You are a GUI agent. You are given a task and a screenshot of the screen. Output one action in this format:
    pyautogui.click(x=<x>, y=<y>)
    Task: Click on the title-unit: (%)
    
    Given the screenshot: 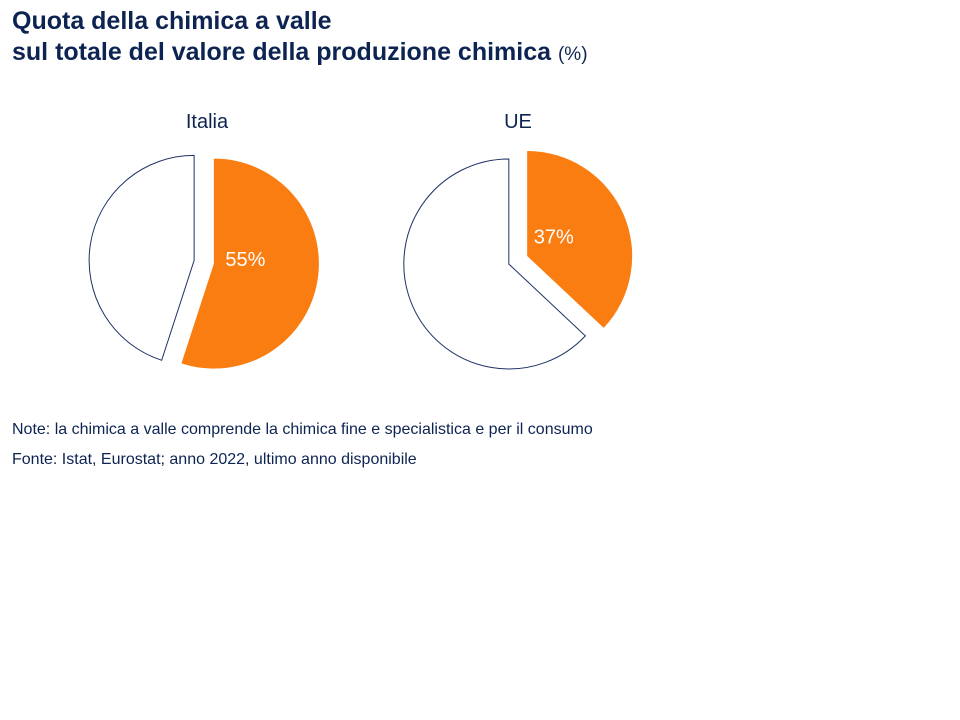 What is the action you would take?
    pyautogui.click(x=572, y=54)
    